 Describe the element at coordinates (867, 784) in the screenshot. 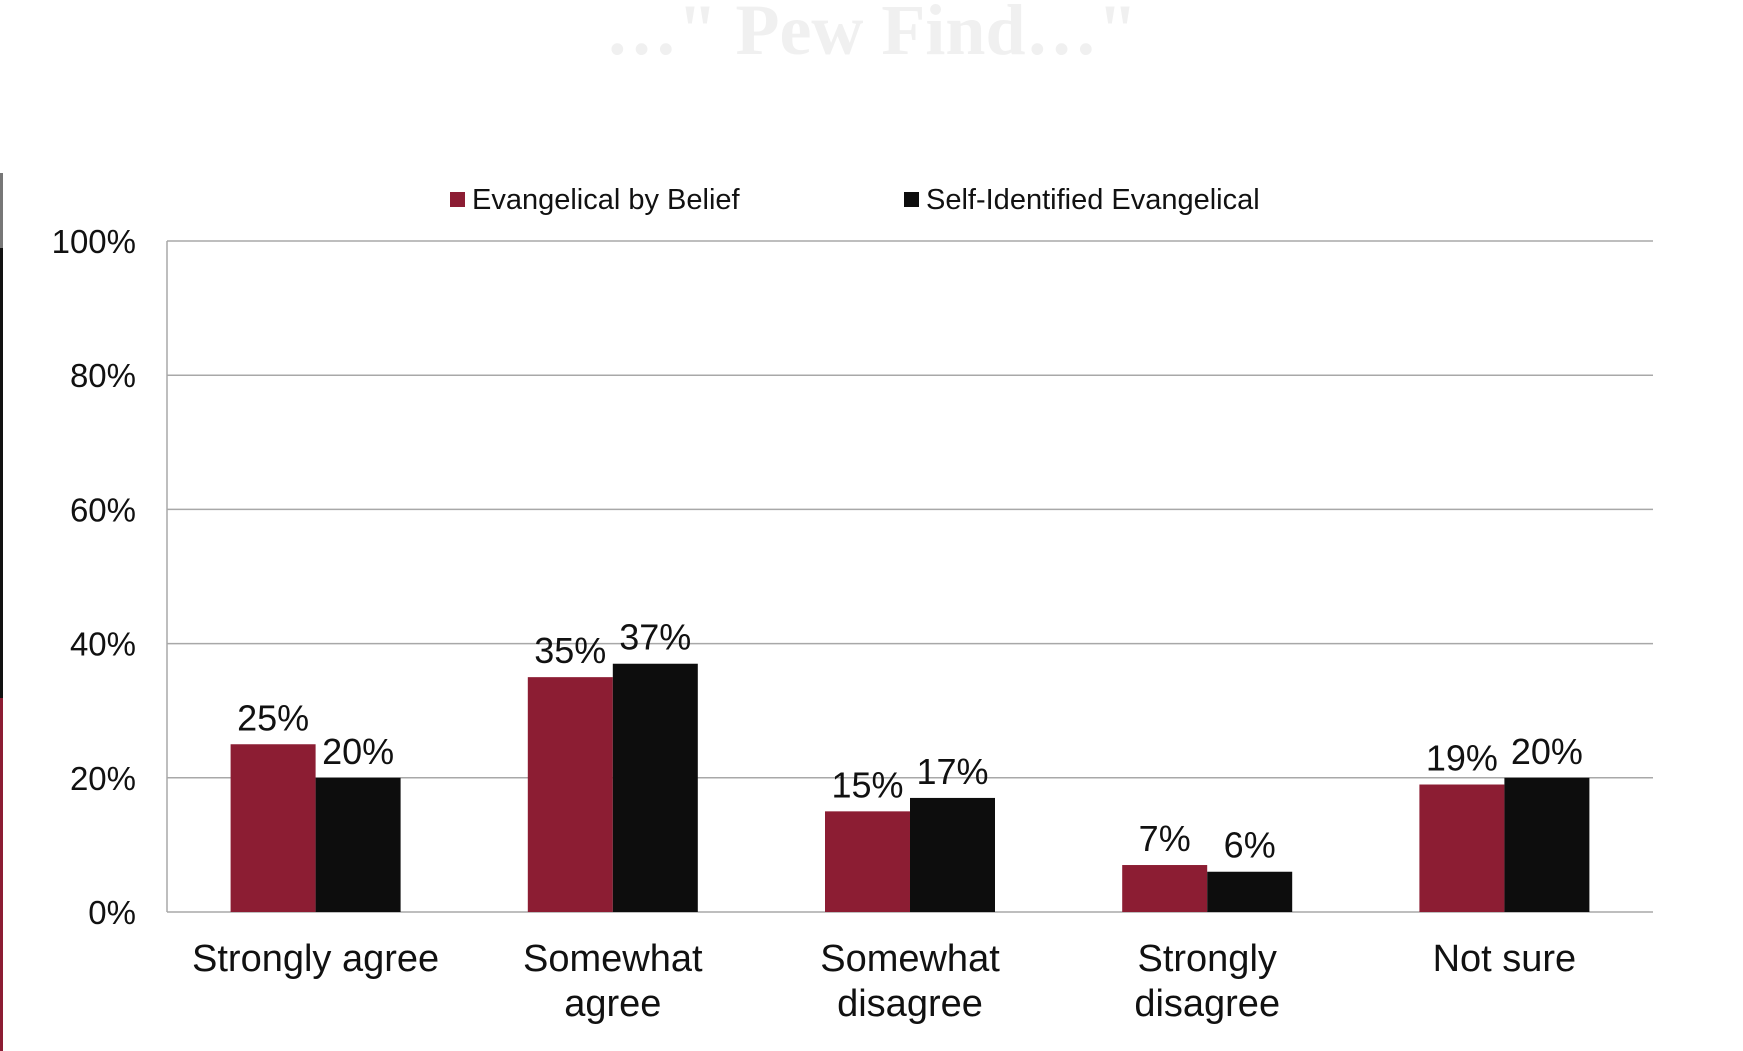

I see `data-label: 15%` at that location.